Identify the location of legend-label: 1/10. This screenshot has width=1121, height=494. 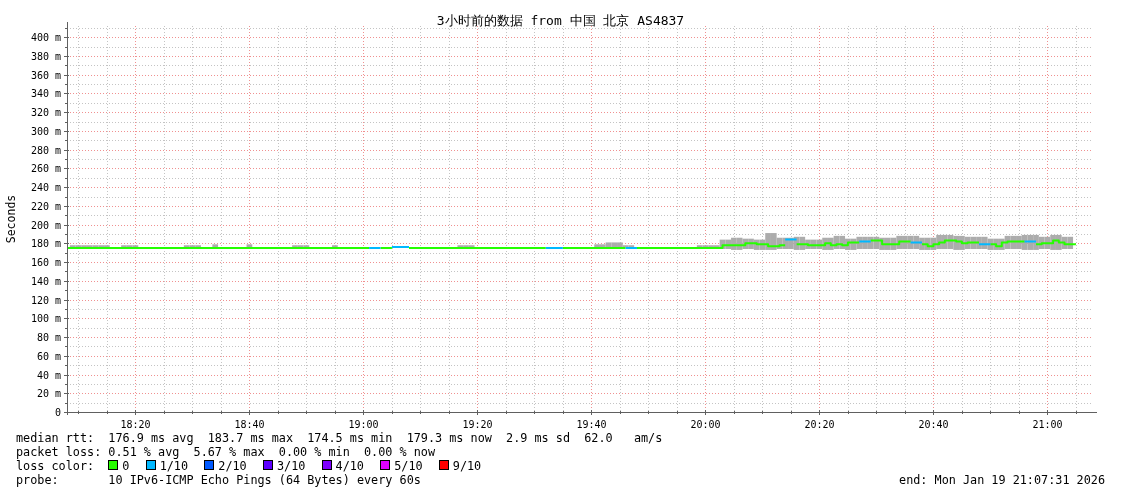
(174, 466).